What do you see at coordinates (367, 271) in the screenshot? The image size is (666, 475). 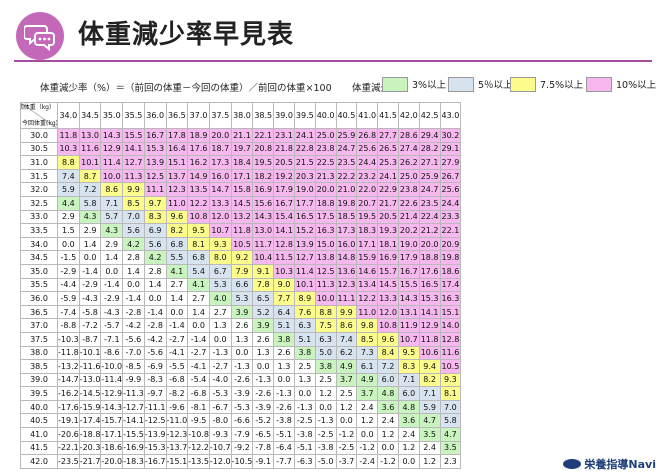 I see `table-cell: 14.6` at bounding box center [367, 271].